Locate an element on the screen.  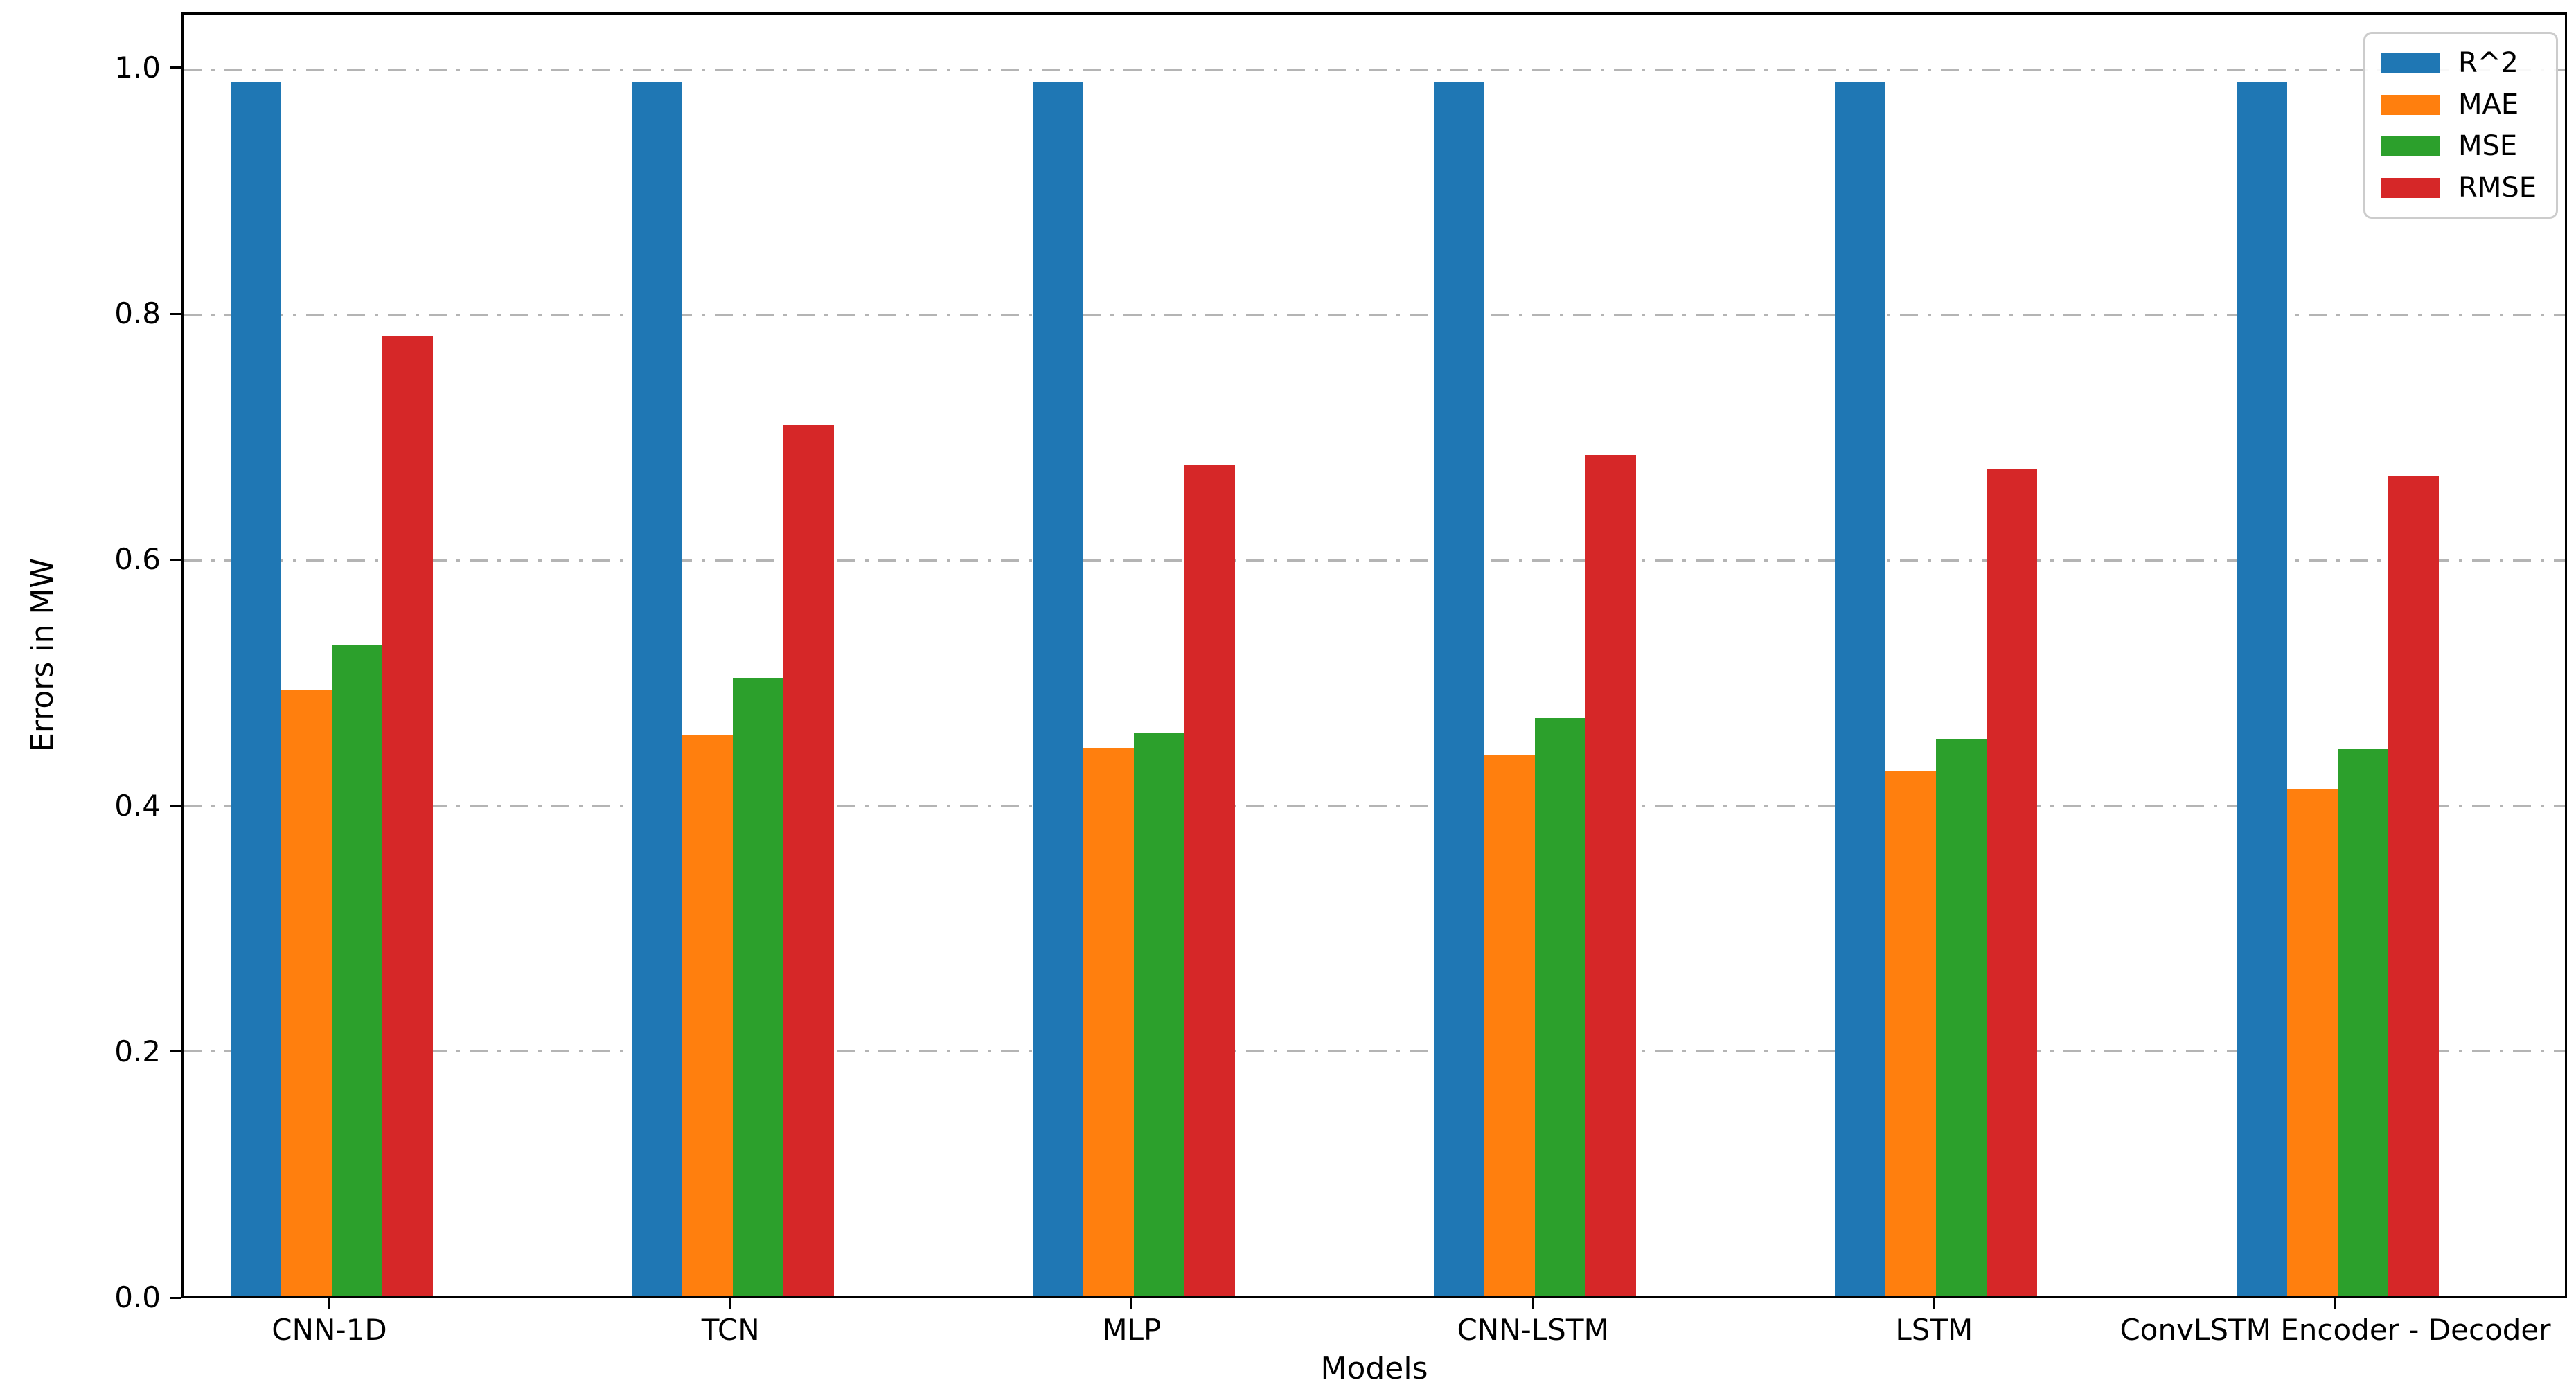
x-tick-label-0: CNN-1D is located at coordinates (329, 1330).